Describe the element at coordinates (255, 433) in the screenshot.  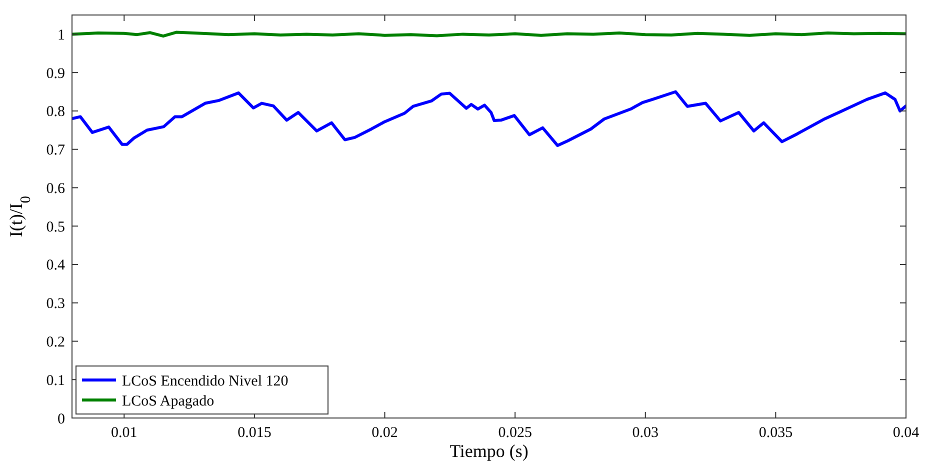
I see `x-tick-label: 0.015` at that location.